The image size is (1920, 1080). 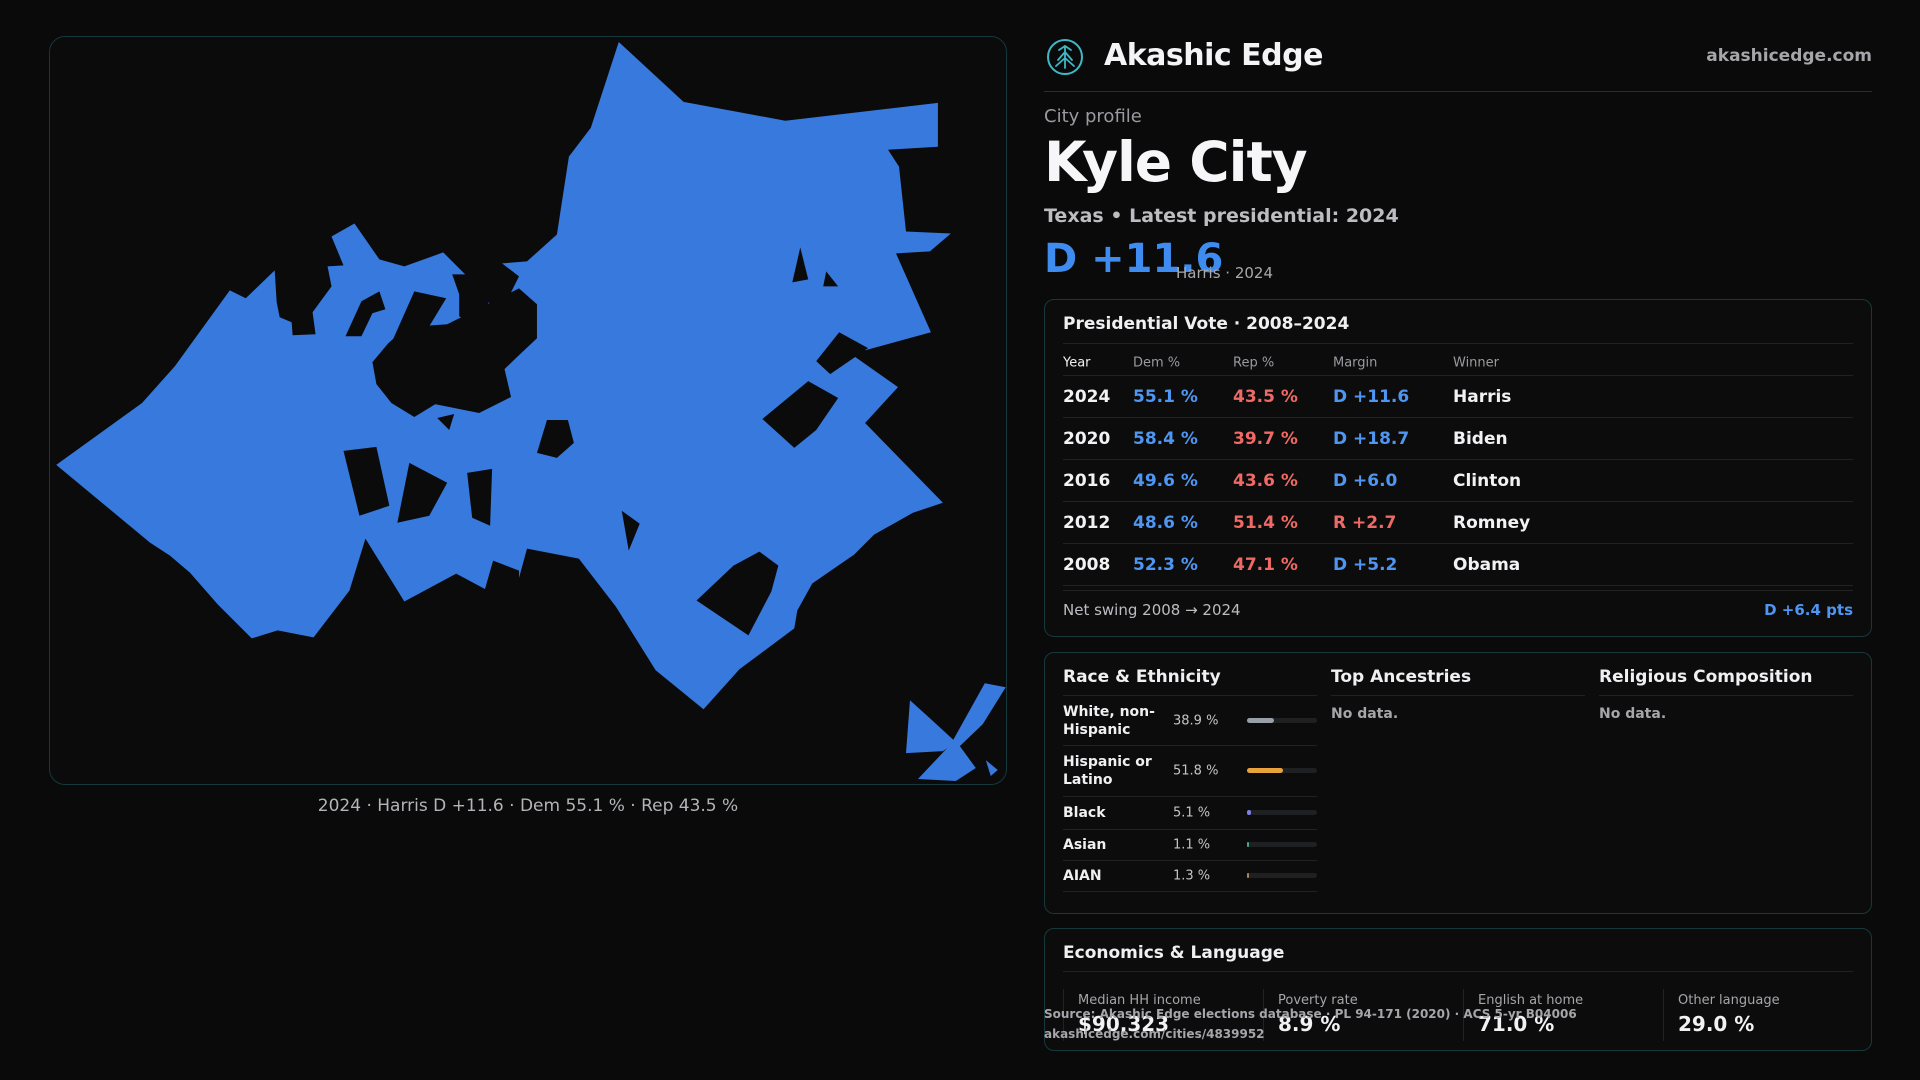 What do you see at coordinates (1176, 162) in the screenshot?
I see `page-title: Kyle City` at bounding box center [1176, 162].